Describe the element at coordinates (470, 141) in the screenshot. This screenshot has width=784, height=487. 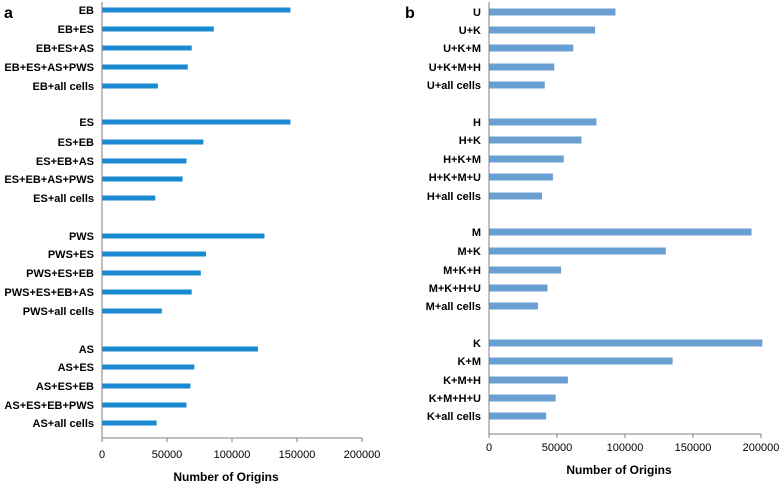
I see `category-label: H+K` at that location.